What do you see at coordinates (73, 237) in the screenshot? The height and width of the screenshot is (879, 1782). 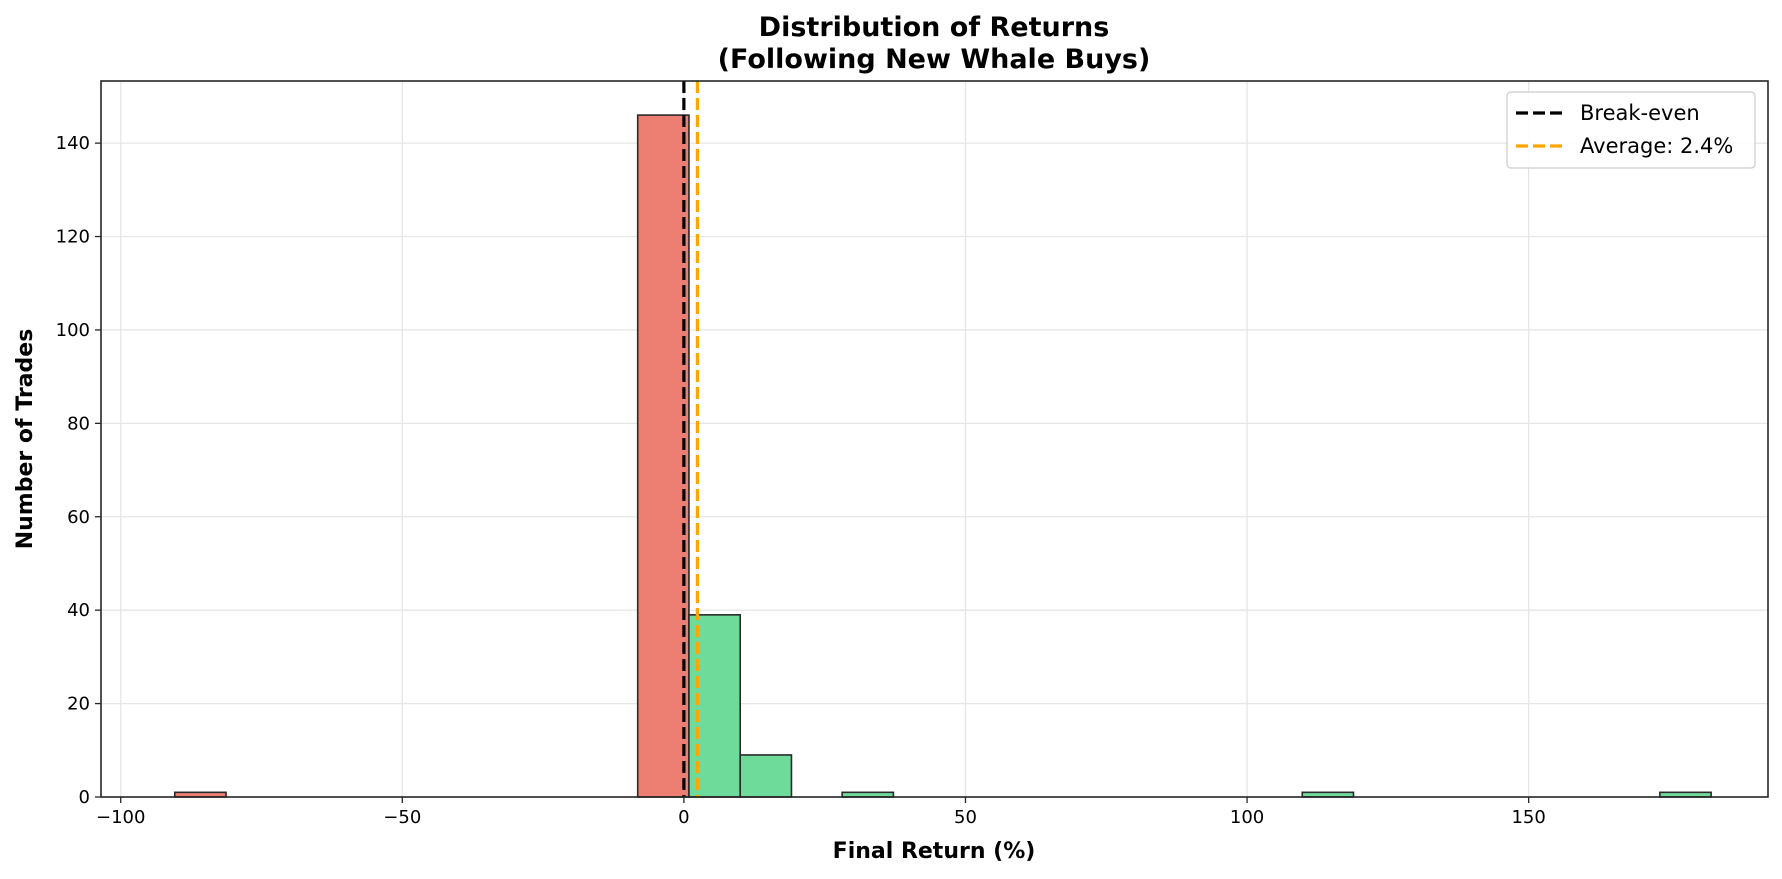 I see `y-tick-label: 120` at bounding box center [73, 237].